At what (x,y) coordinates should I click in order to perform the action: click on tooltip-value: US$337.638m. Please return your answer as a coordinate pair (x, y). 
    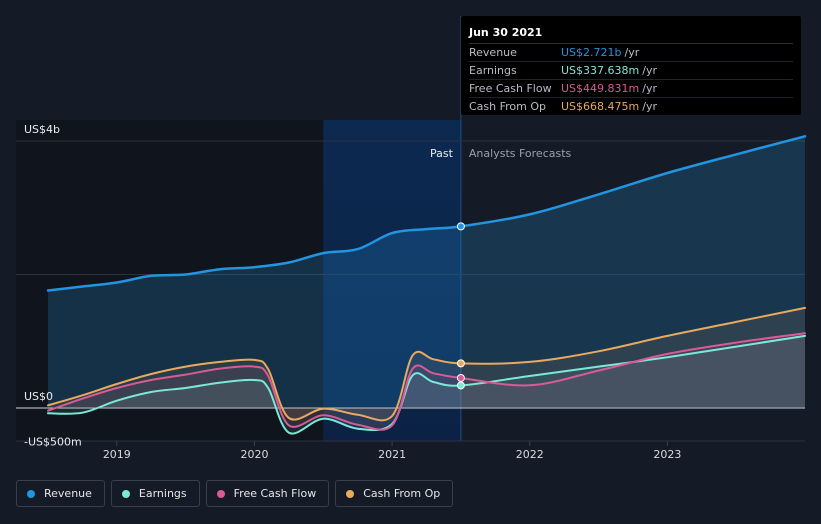
    Looking at the image, I should click on (600, 70).